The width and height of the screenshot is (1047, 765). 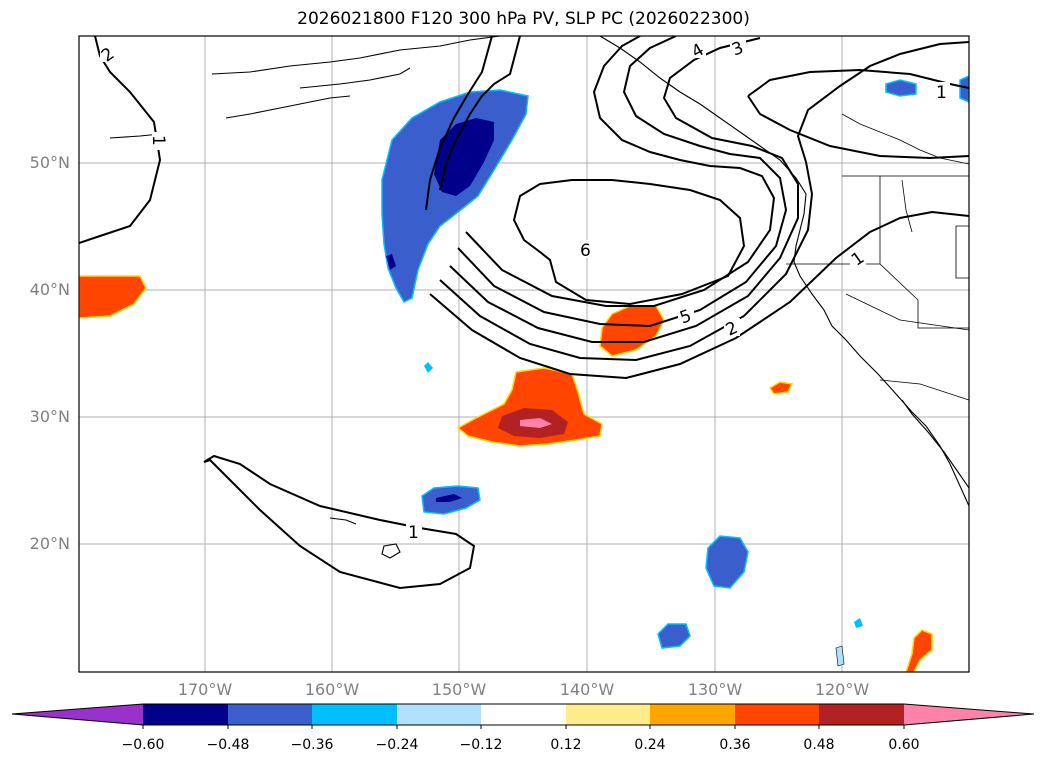 I want to click on pv-small-core, so click(x=391, y=262).